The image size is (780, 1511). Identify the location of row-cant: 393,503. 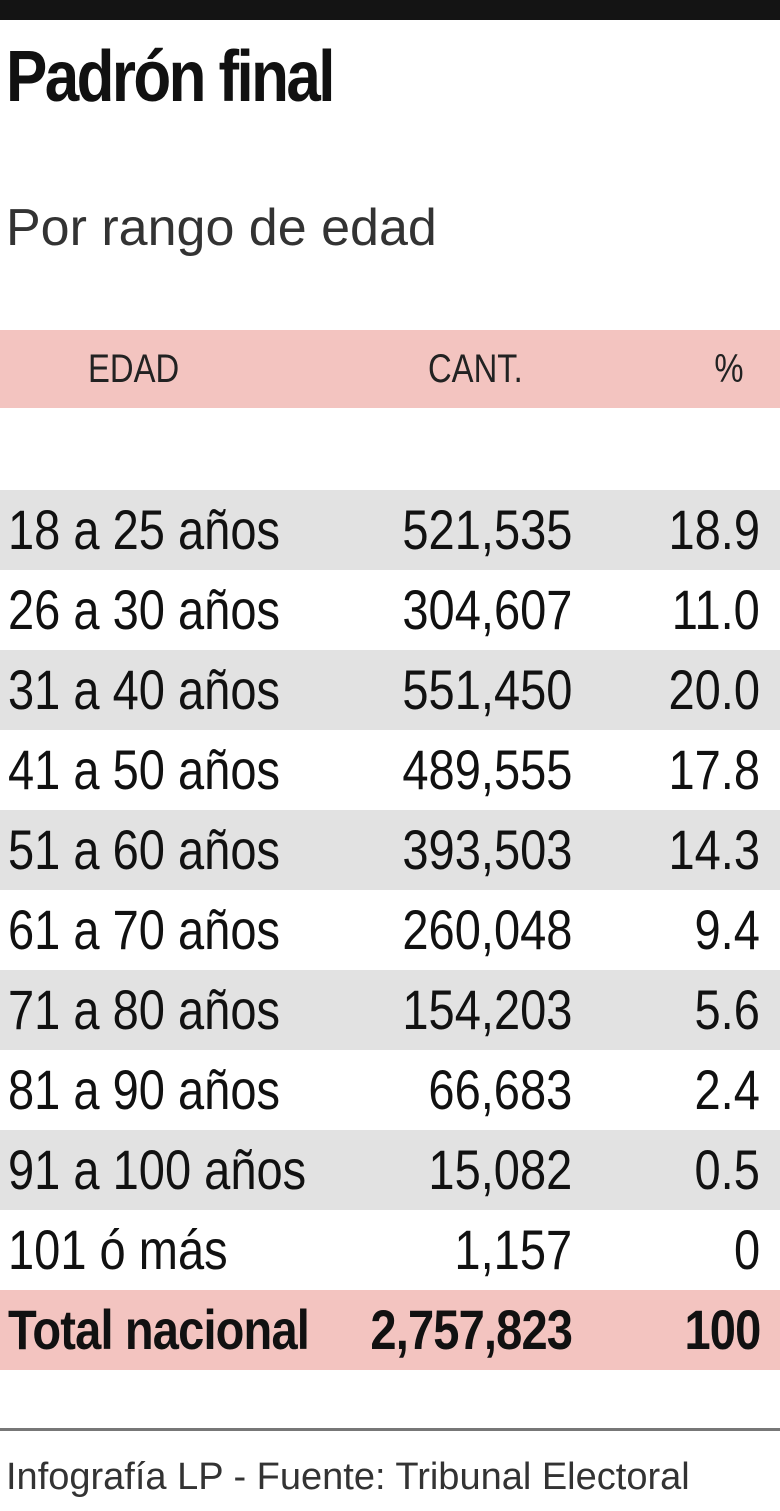
(486, 849).